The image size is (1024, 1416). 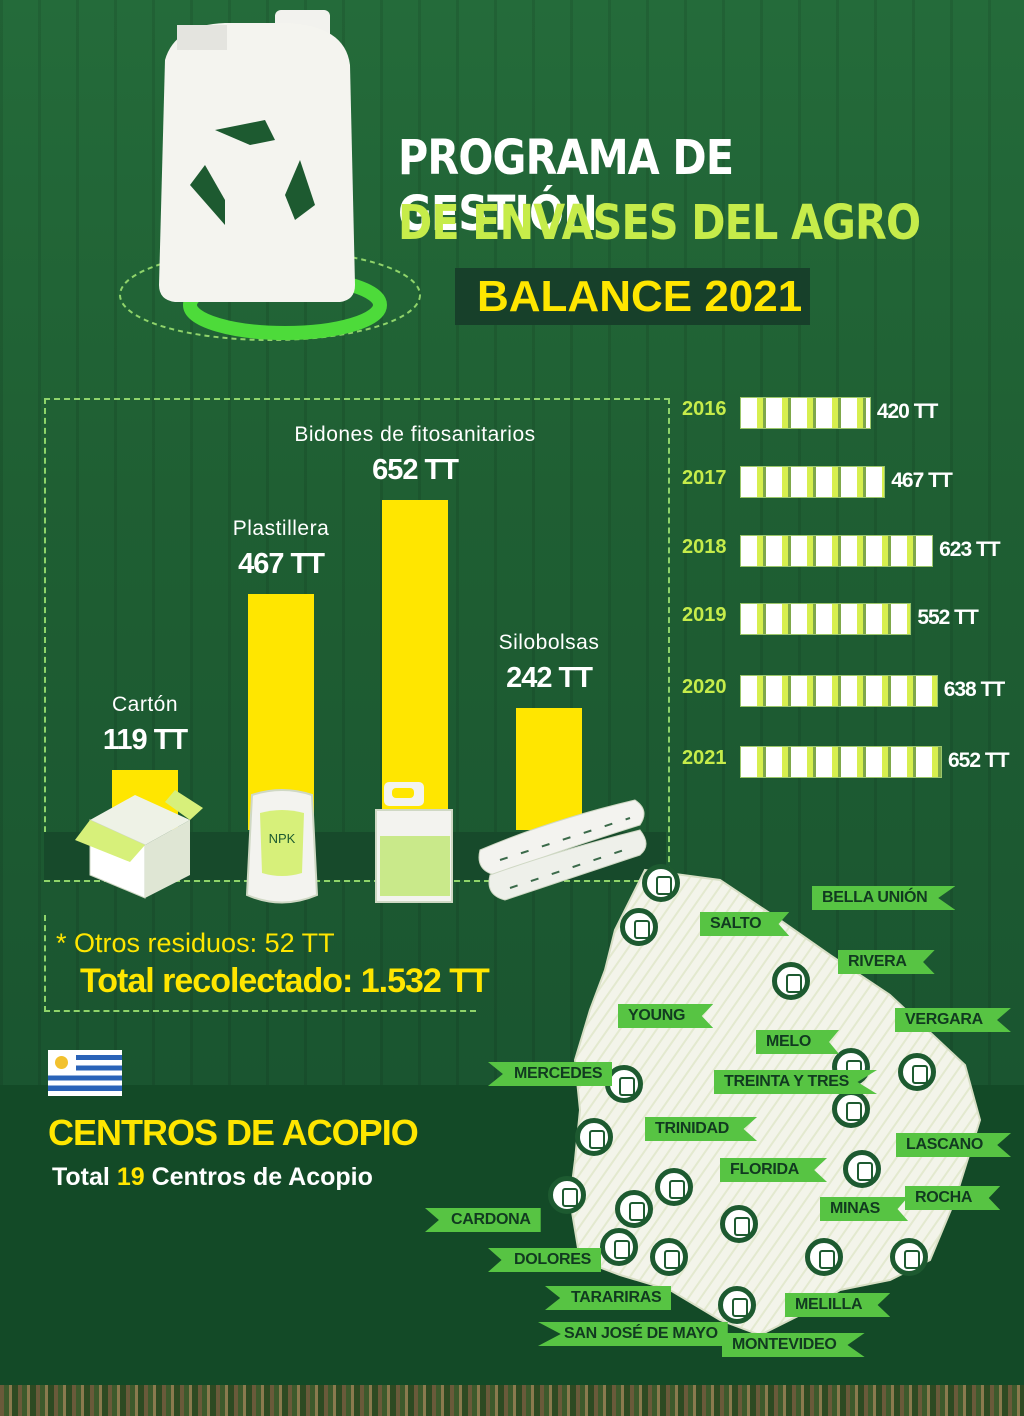 I want to click on uruguay-flag-icon, so click(x=85, y=1073).